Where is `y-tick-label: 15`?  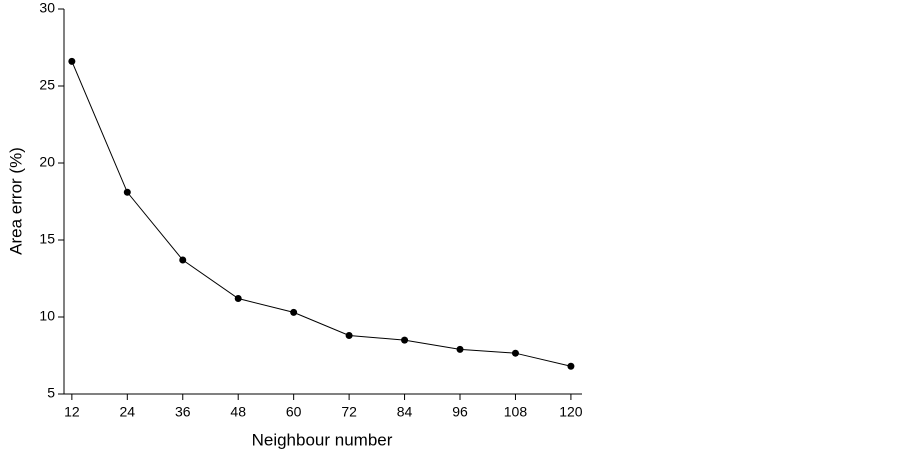
y-tick-label: 15 is located at coordinates (47, 239).